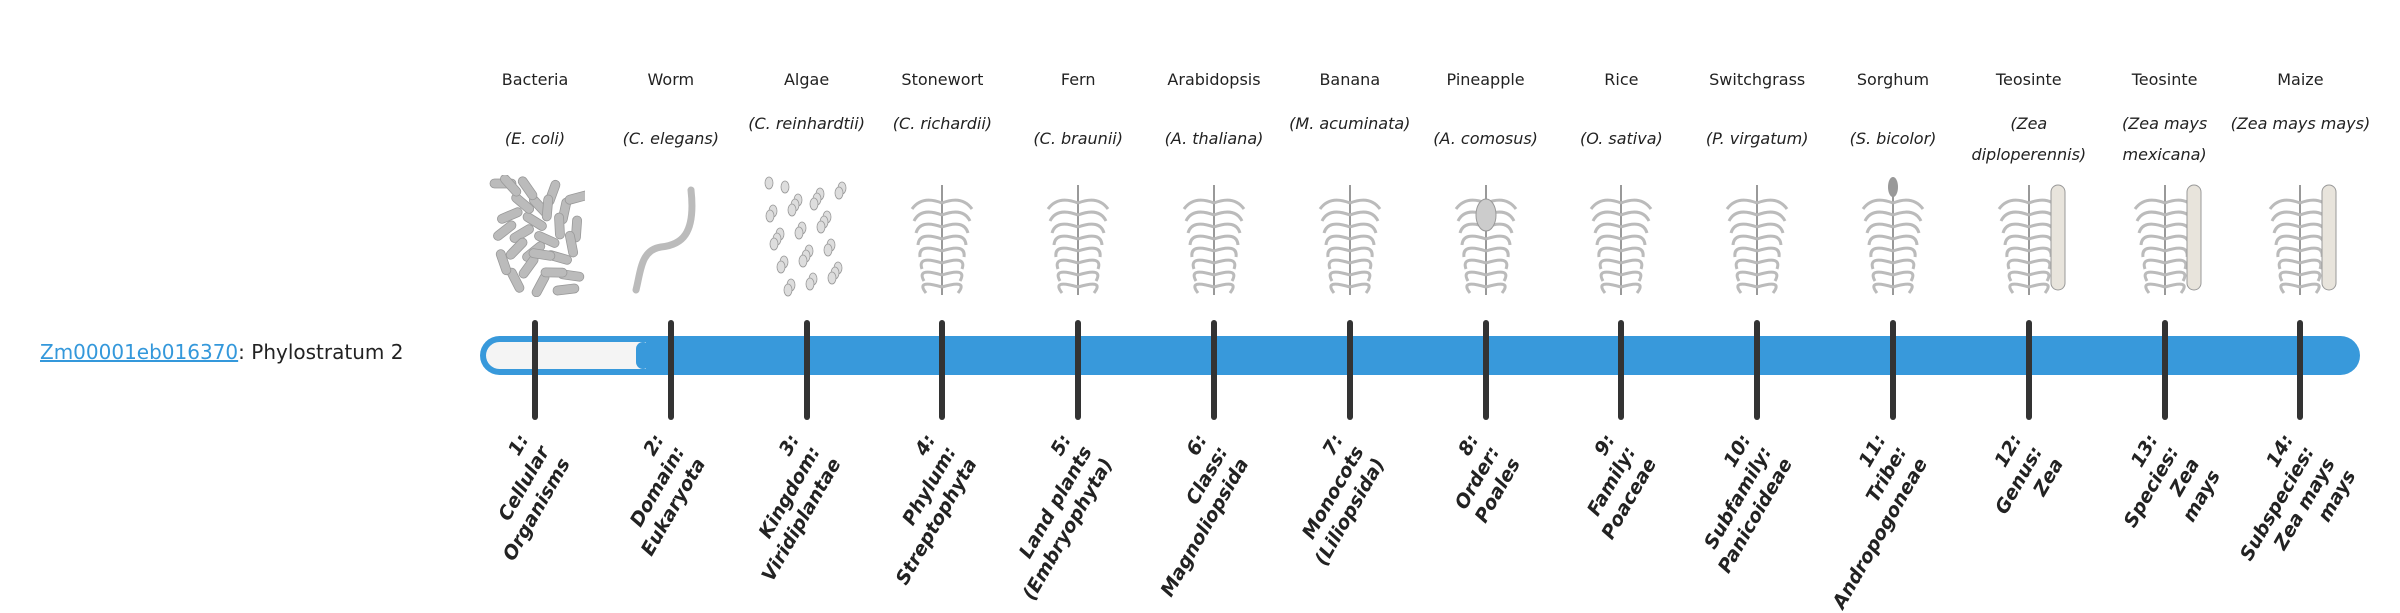 This screenshot has height=613, width=2400. I want to click on gene-id-link: Zm00001eb016370, so click(139, 352).